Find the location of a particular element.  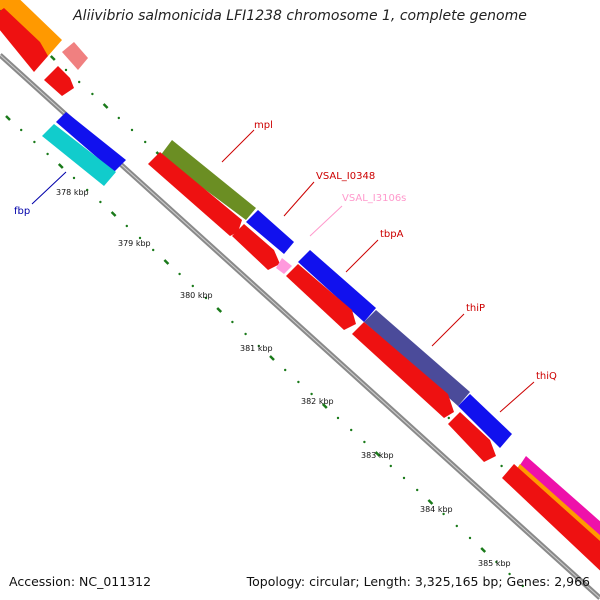

scale-label: 380 kbp is located at coordinates (196, 295).